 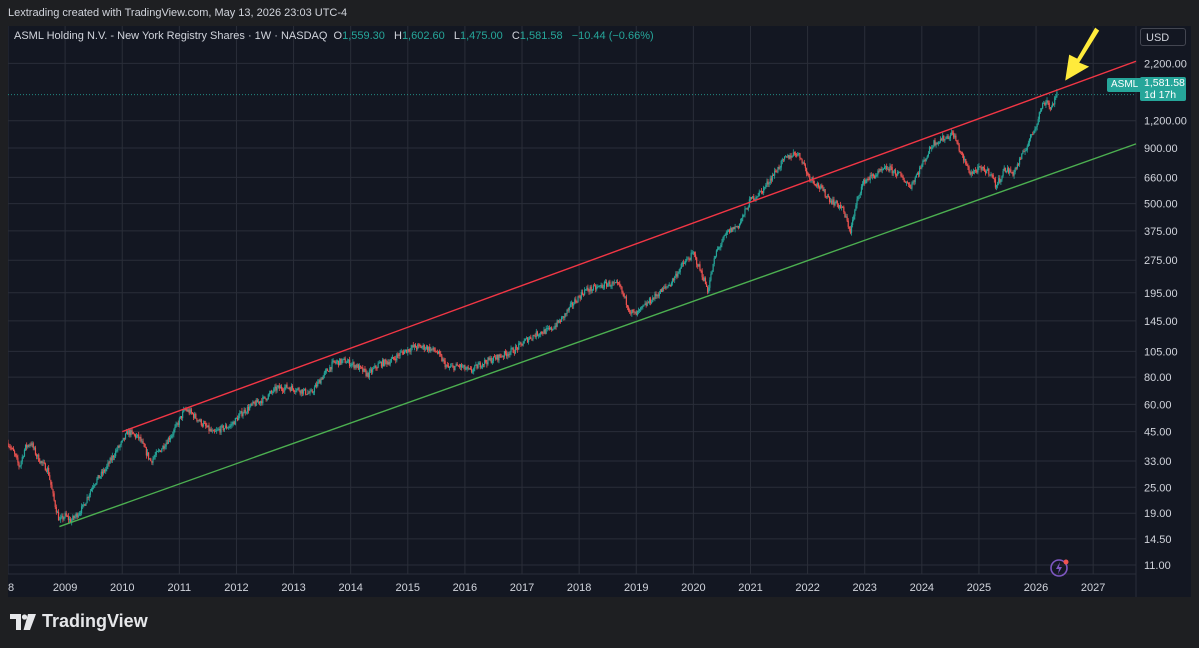 I want to click on lightning-icon, so click(x=1060, y=570).